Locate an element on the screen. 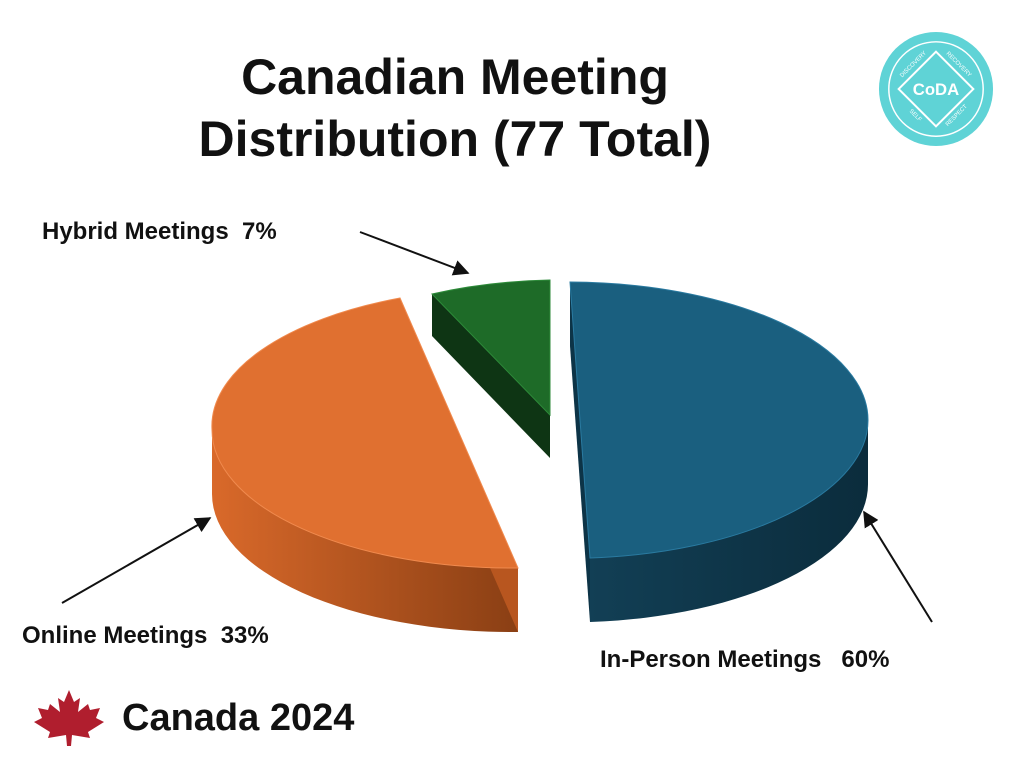  slice-in-person is located at coordinates (719, 451).